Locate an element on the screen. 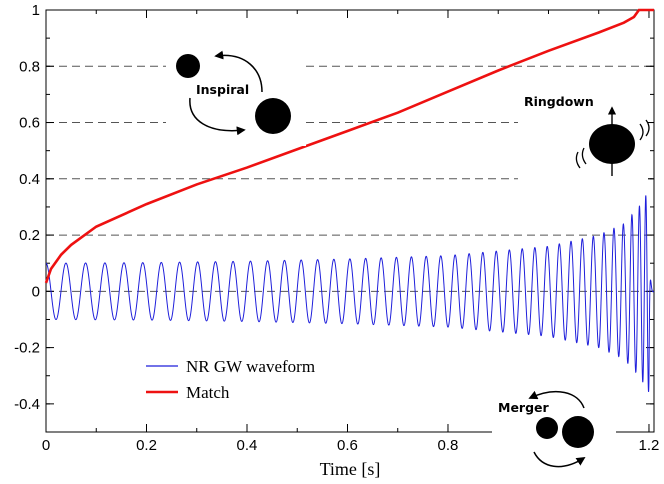 This screenshot has height=484, width=664. inspiral-annotation: Inspiral is located at coordinates (236, 93).